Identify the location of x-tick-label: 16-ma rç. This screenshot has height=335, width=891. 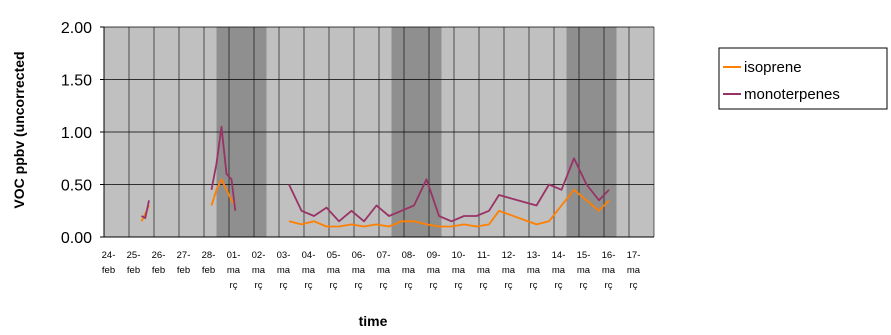
(609, 270).